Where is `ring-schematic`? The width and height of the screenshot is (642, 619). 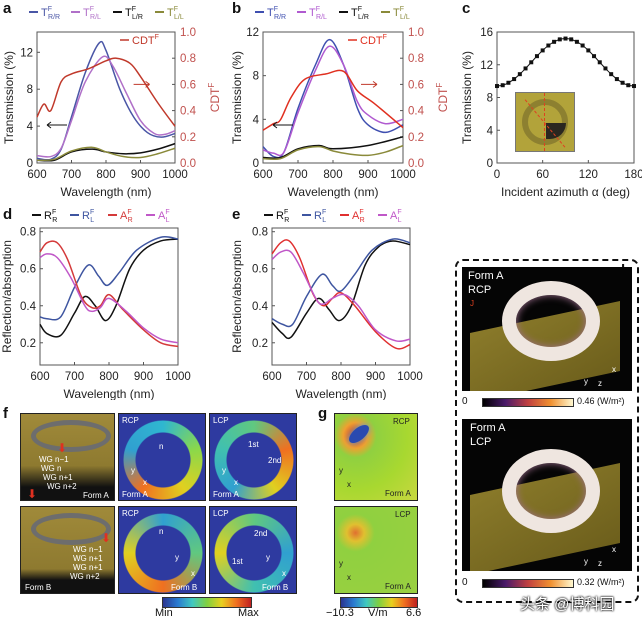
ring-schematic is located at coordinates (71, 436).